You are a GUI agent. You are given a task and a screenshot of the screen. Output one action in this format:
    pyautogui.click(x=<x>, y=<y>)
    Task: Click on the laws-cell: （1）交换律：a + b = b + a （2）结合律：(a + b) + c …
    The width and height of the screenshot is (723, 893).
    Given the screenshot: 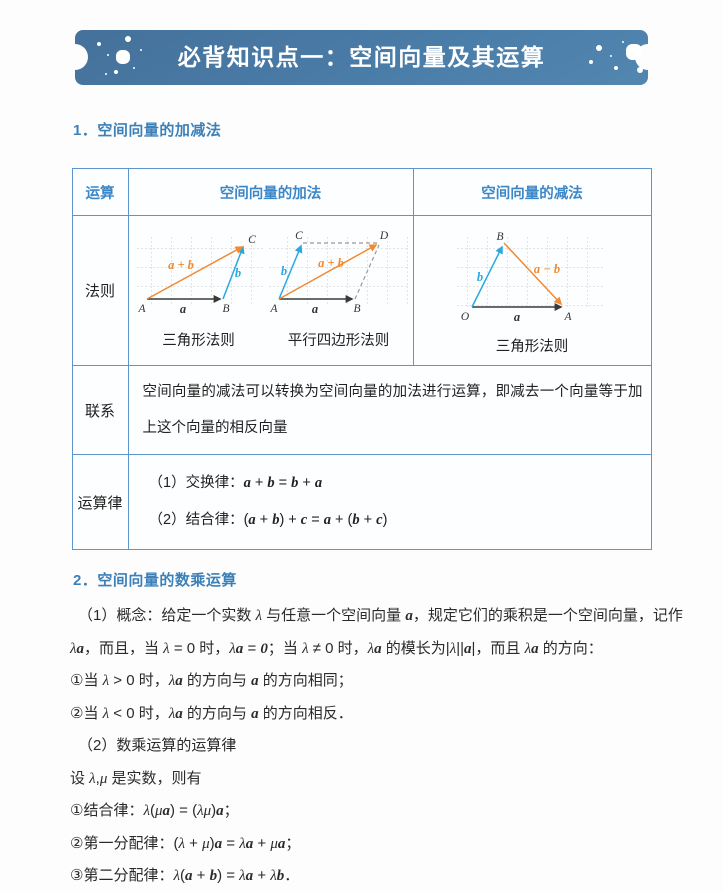 What is the action you would take?
    pyautogui.click(x=389, y=502)
    